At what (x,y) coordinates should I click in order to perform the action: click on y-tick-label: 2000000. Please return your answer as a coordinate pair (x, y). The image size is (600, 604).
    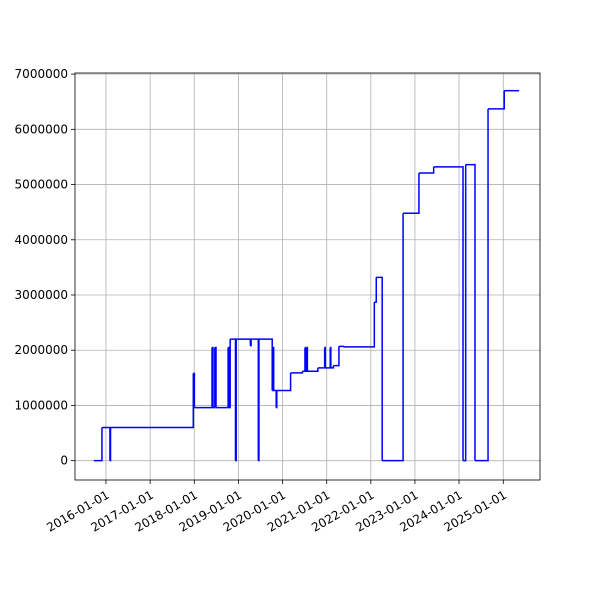
    Looking at the image, I should click on (41, 350).